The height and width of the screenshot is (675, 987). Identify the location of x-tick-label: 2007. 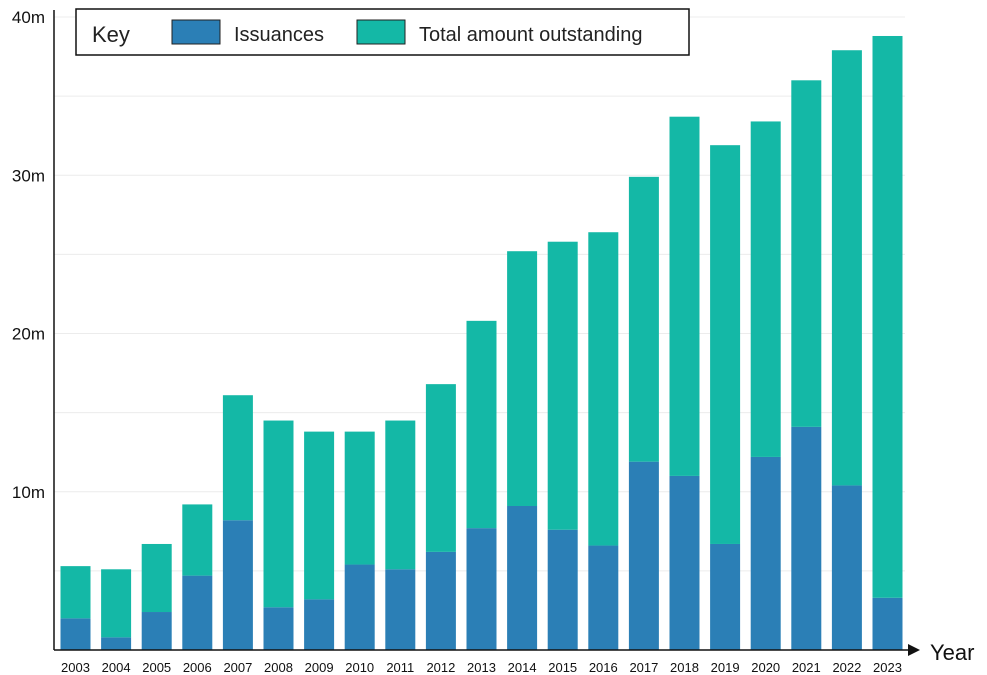
(237, 667).